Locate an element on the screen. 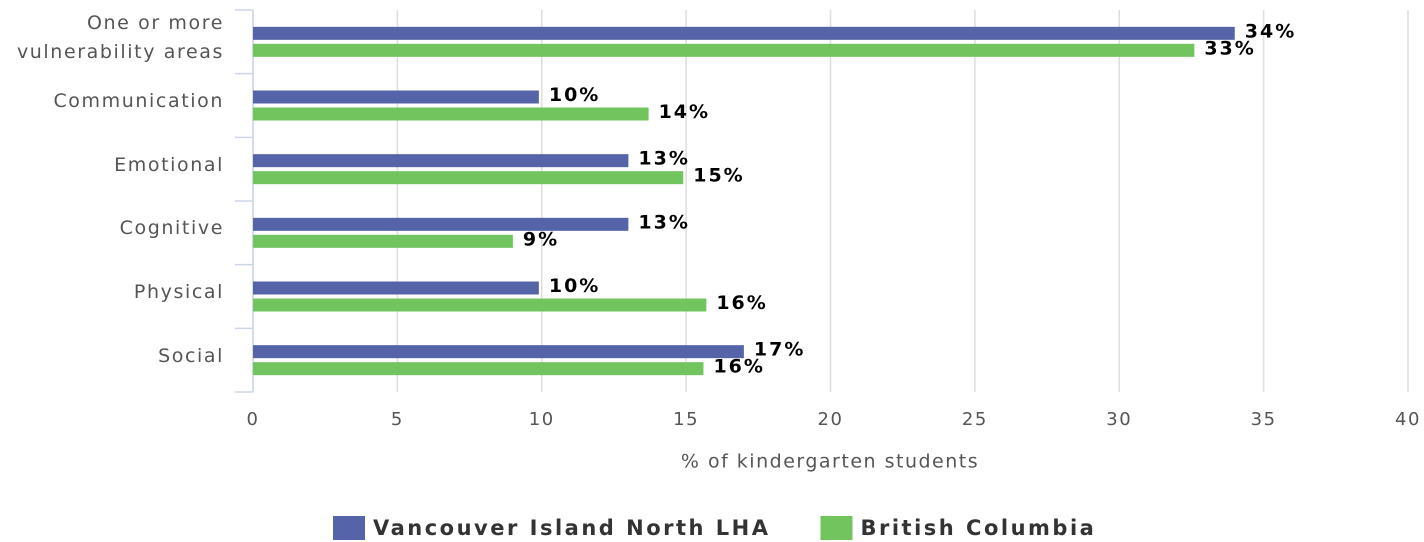 This screenshot has height=542, width=1424. x-tick-label: 35 is located at coordinates (1264, 419).